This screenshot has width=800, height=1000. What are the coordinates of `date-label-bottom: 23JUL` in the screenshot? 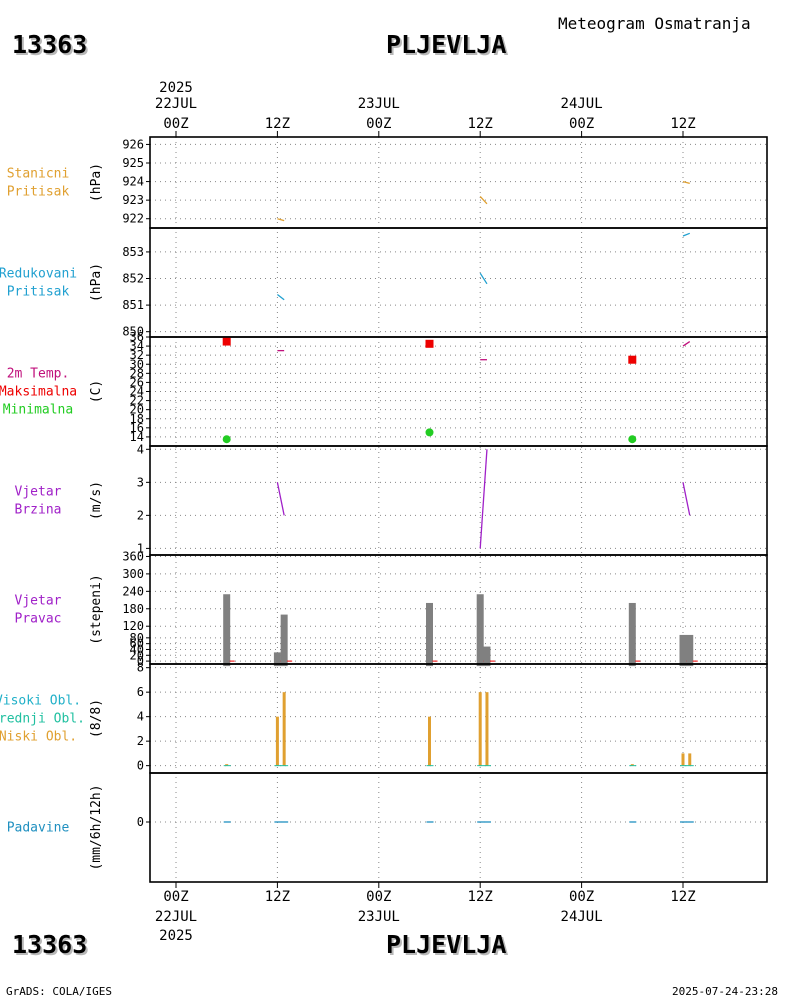 It's located at (379, 917).